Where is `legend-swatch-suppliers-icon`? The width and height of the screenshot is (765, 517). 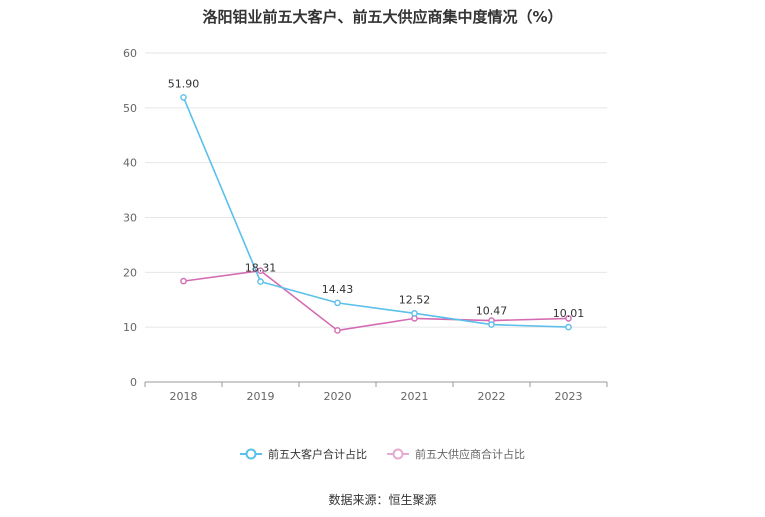 legend-swatch-suppliers-icon is located at coordinates (398, 454).